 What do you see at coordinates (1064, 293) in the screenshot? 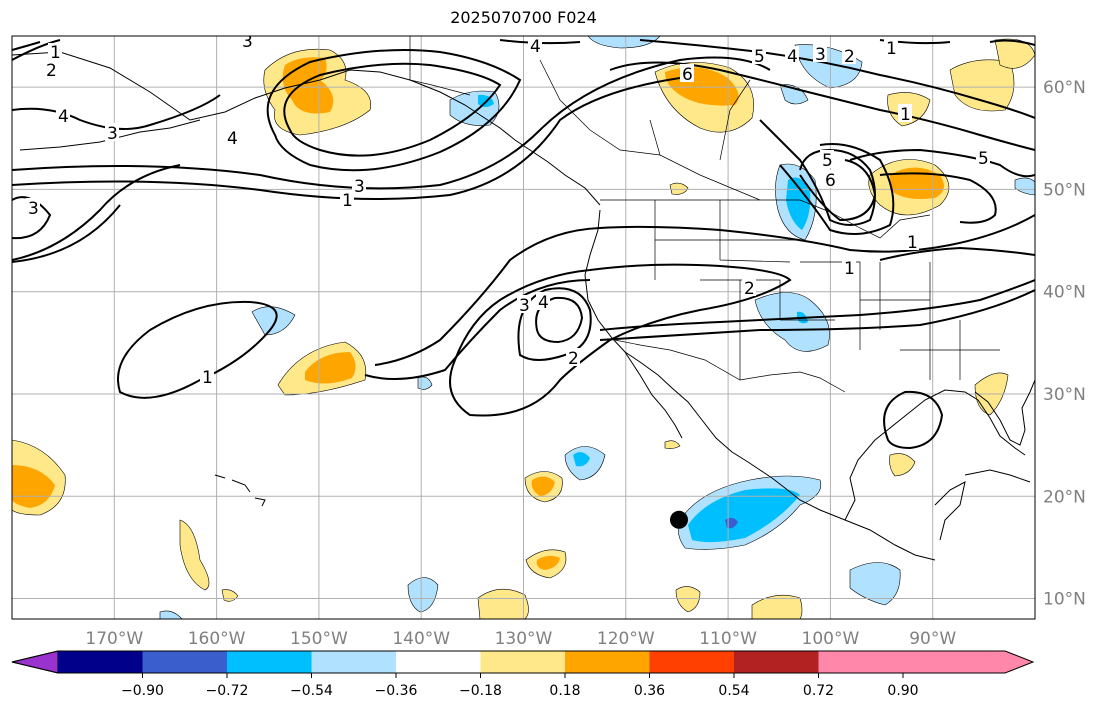
I see `lat-tick-label: 40°N` at bounding box center [1064, 293].